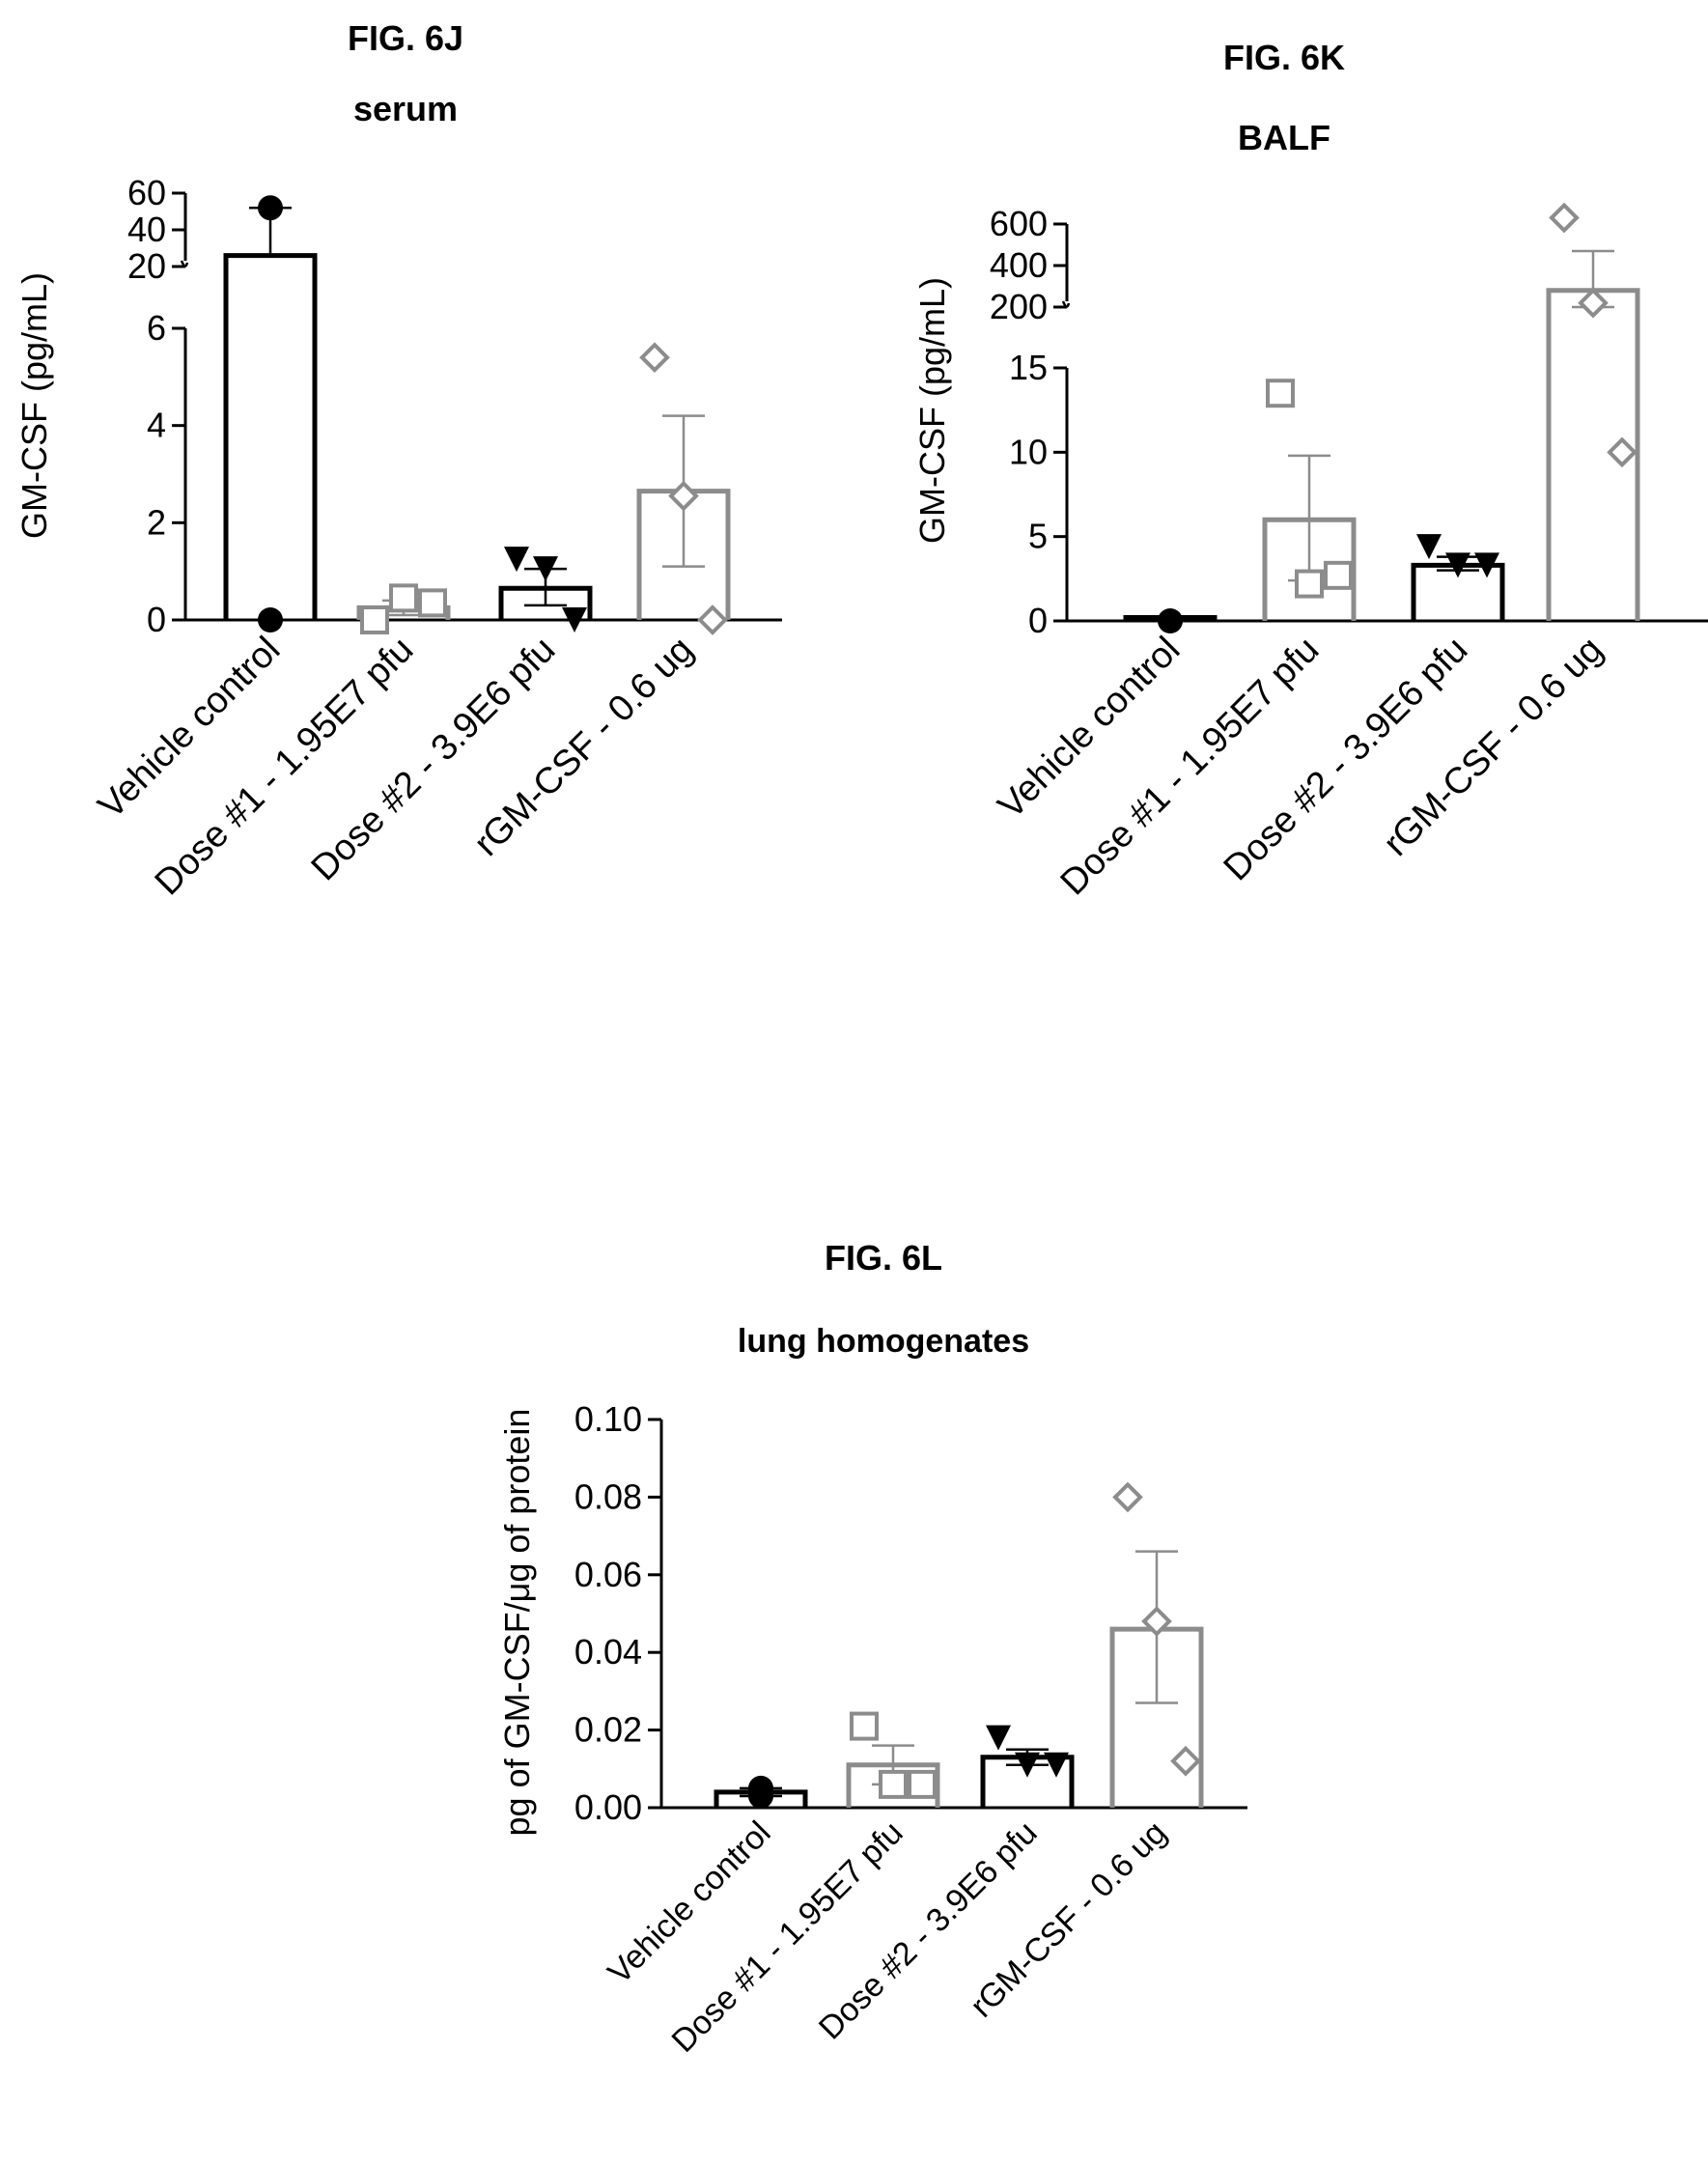 The width and height of the screenshot is (1708, 2164). What do you see at coordinates (884, 1341) in the screenshot?
I see `chart-title: lung homogenates` at bounding box center [884, 1341].